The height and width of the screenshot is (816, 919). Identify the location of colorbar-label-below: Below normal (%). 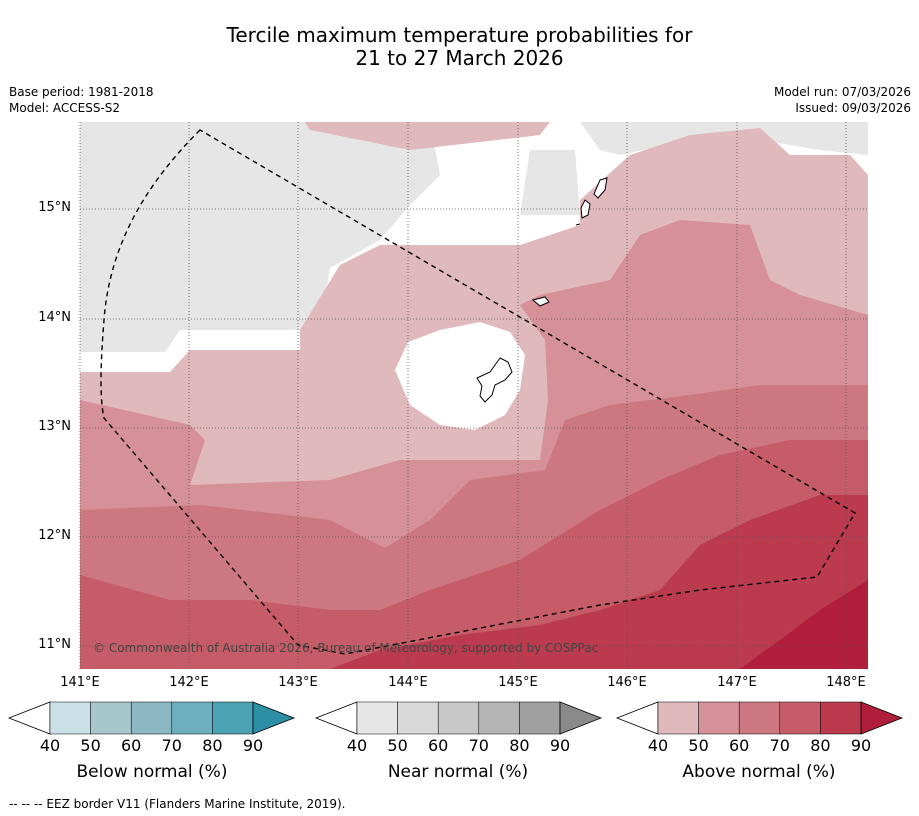
(152, 772).